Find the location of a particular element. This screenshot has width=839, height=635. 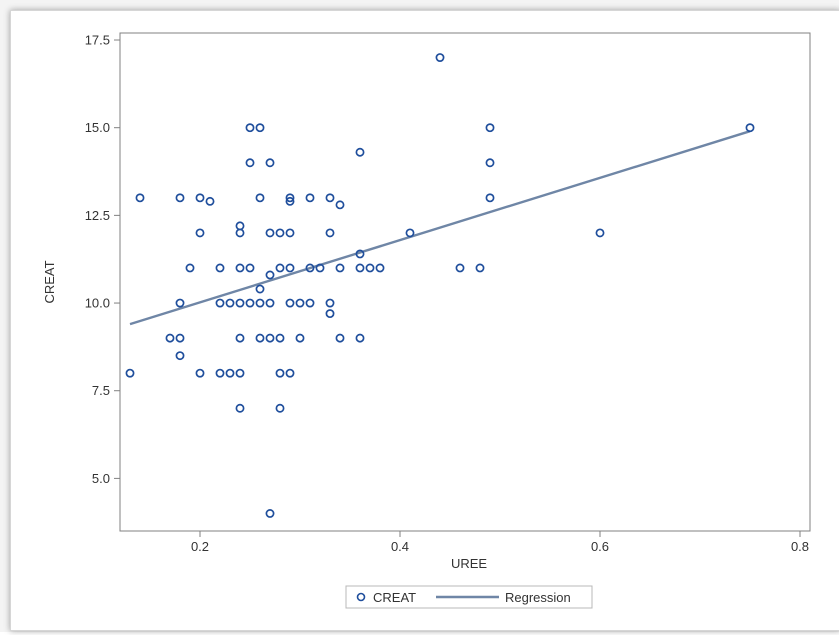

y-tick-label: 5.0 is located at coordinates (101, 478).